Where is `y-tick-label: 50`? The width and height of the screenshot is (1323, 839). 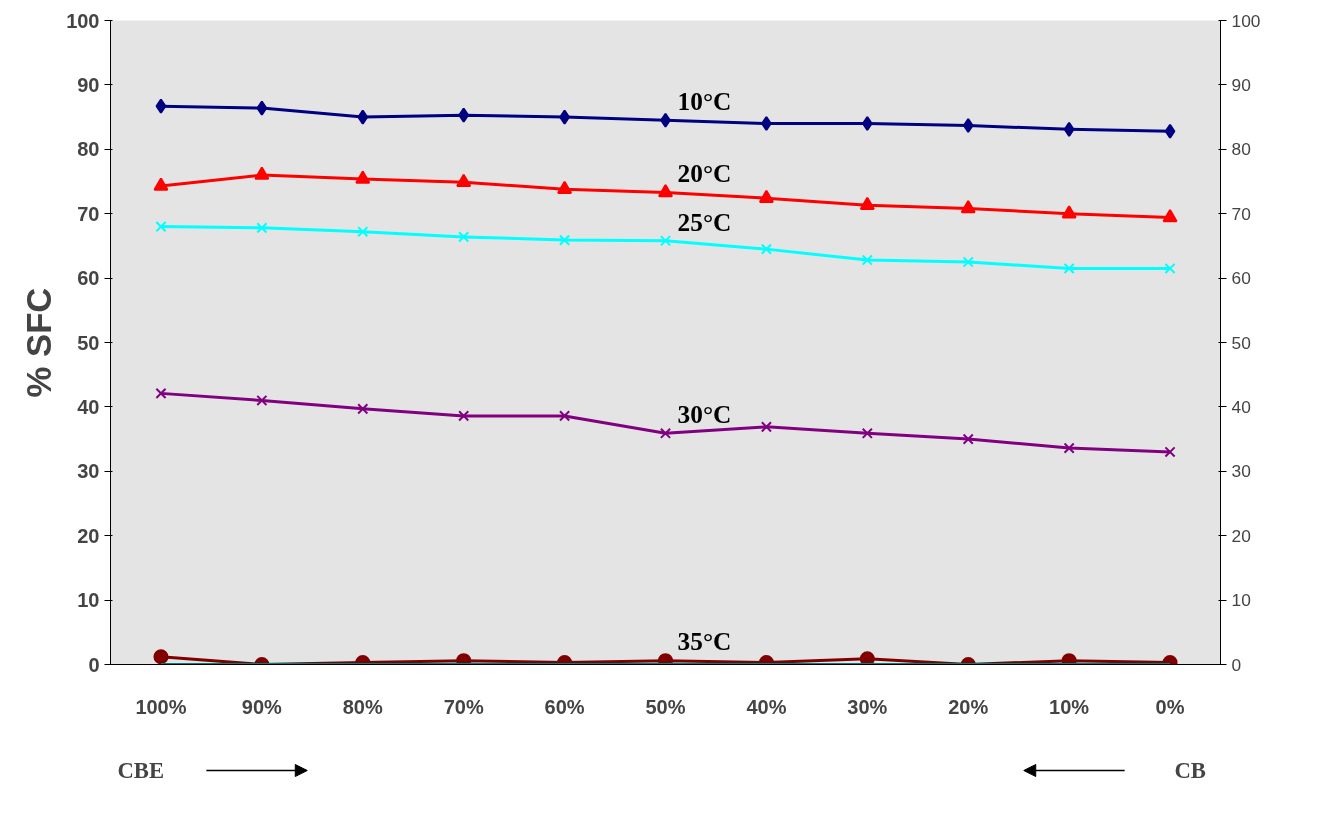 y-tick-label: 50 is located at coordinates (88, 342).